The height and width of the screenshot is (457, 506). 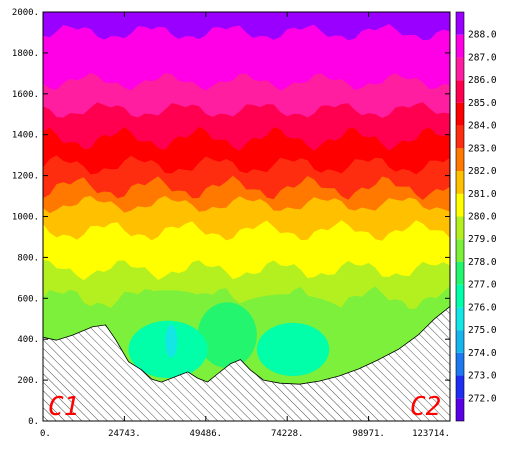 I want to click on colorbar-label: 277.0, so click(x=482, y=285).